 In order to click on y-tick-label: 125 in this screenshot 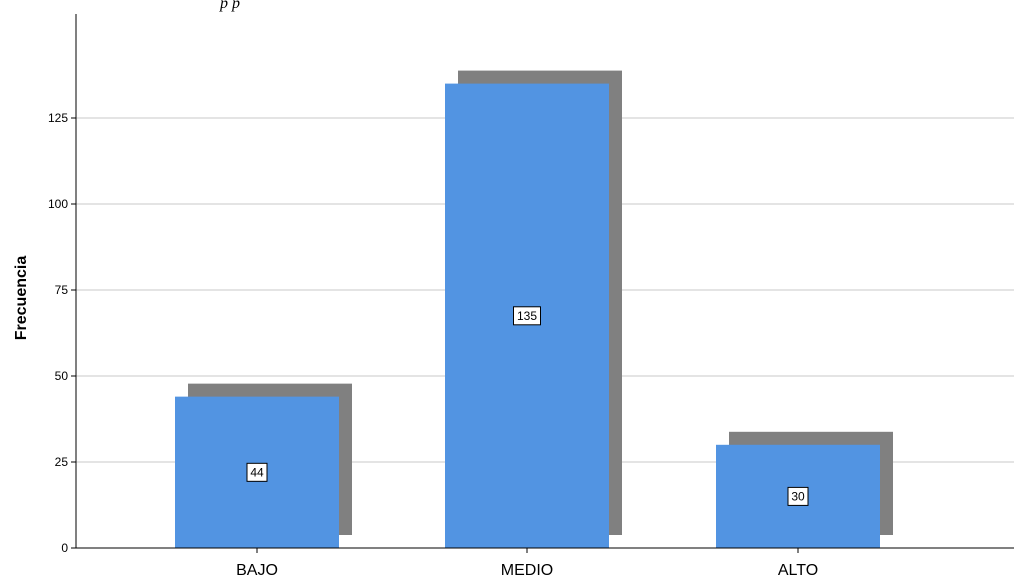, I will do `click(58, 118)`.